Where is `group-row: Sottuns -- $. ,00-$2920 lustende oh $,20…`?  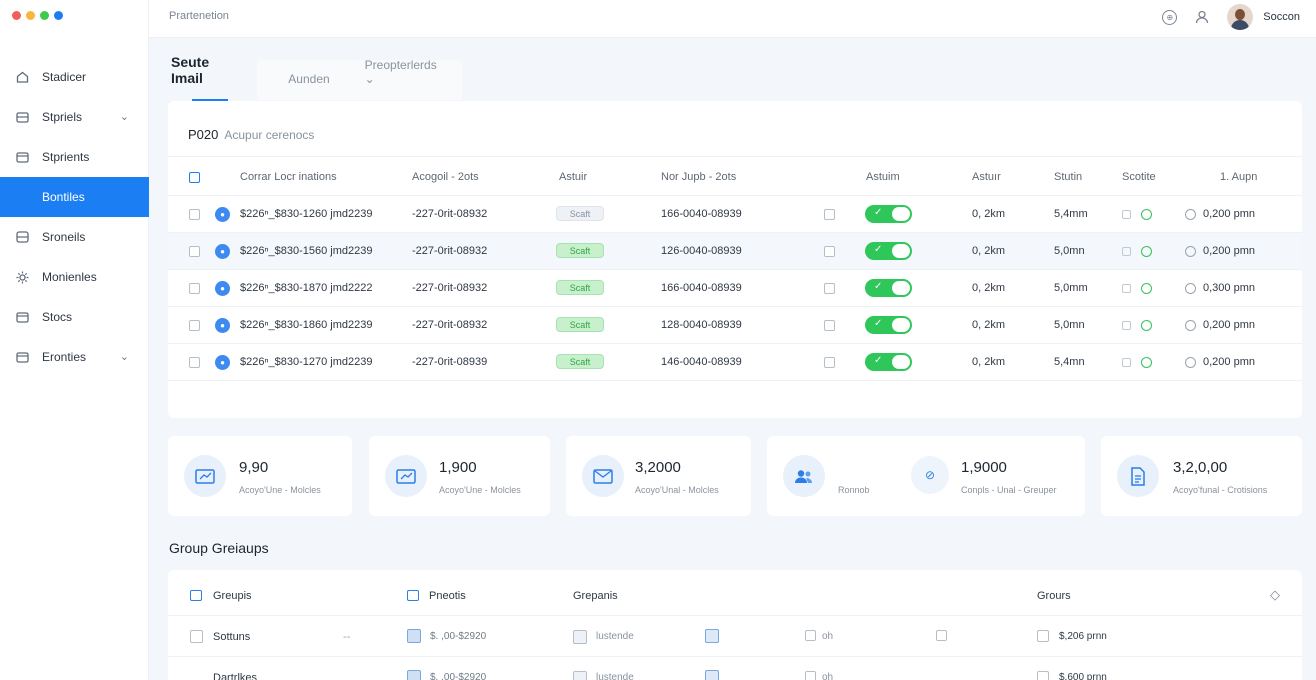 group-row: Sottuns -- $. ,00-$2920 lustende oh $,20… is located at coordinates (735, 636).